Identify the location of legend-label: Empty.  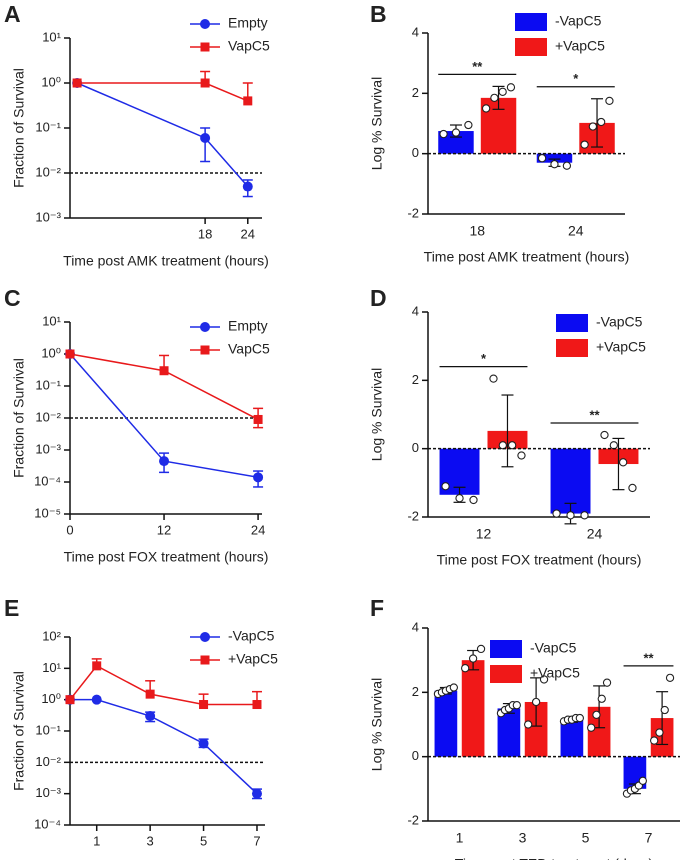
(248, 326).